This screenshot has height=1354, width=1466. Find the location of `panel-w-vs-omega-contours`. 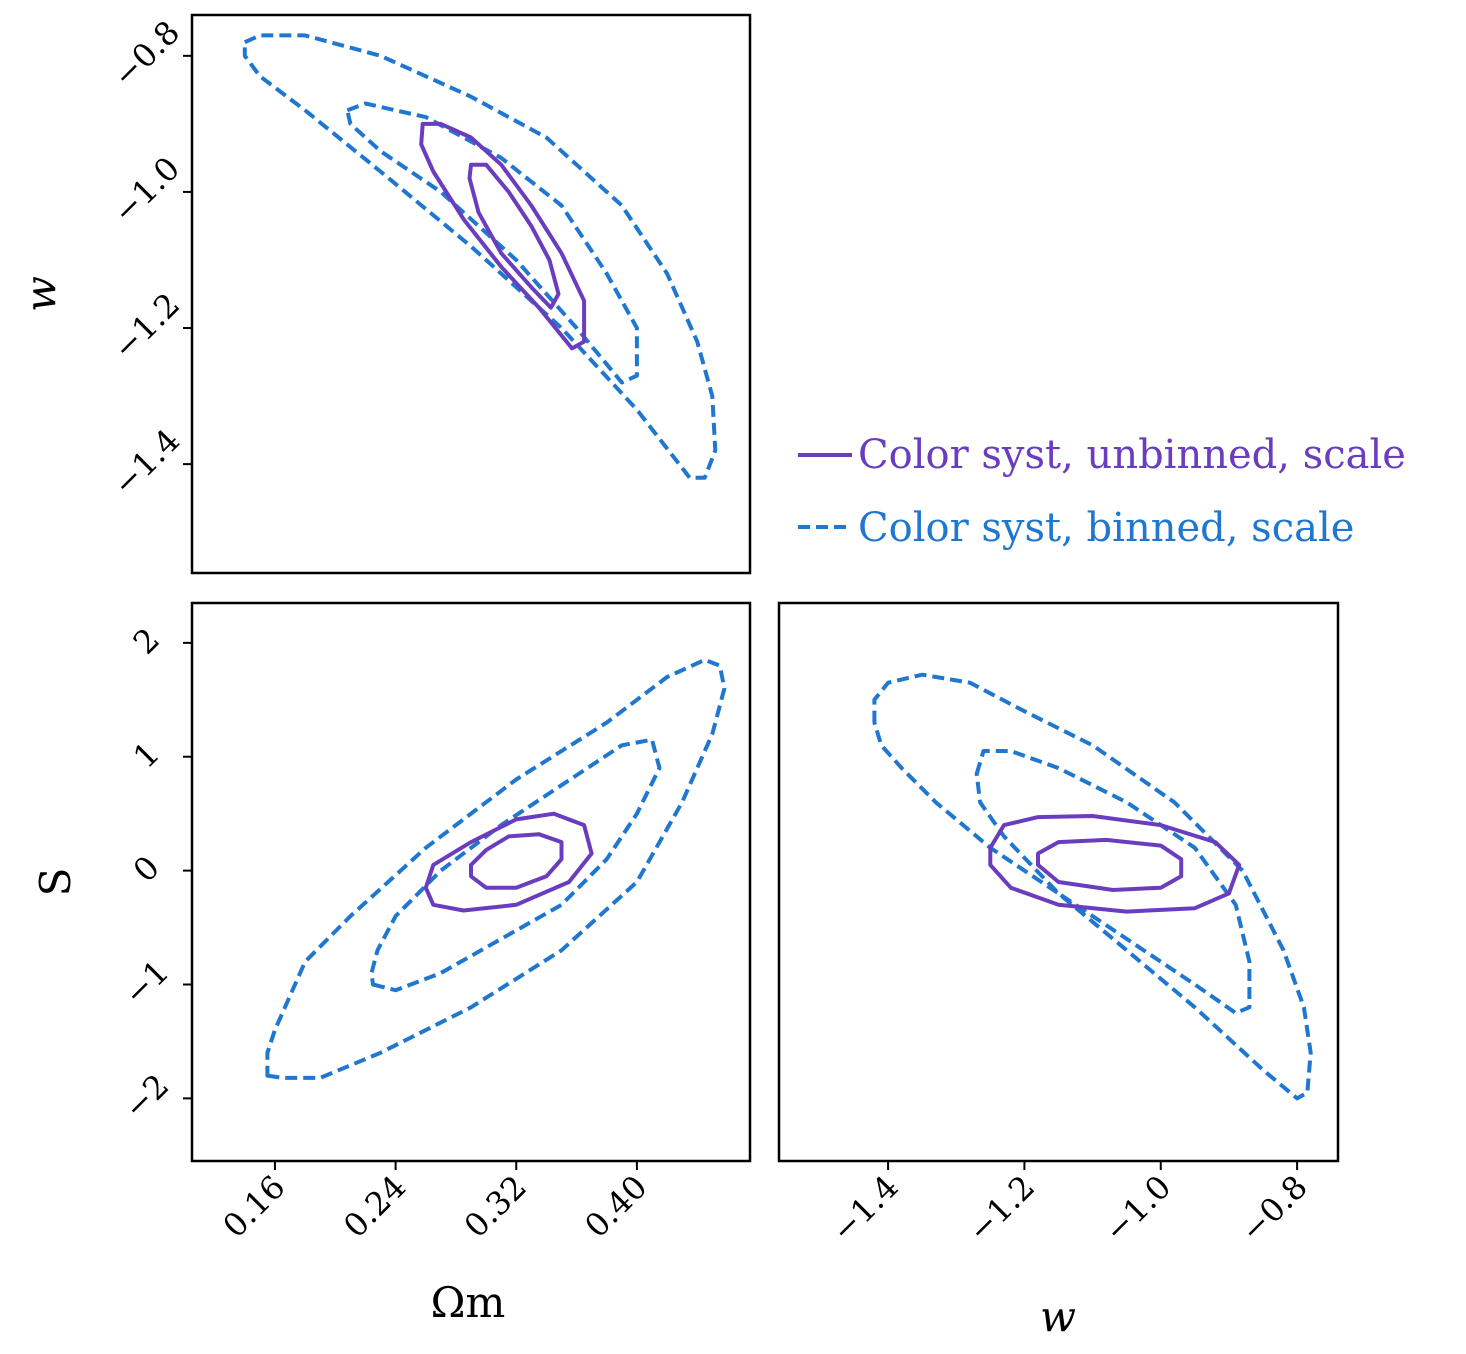

panel-w-vs-omega-contours is located at coordinates (480, 256).